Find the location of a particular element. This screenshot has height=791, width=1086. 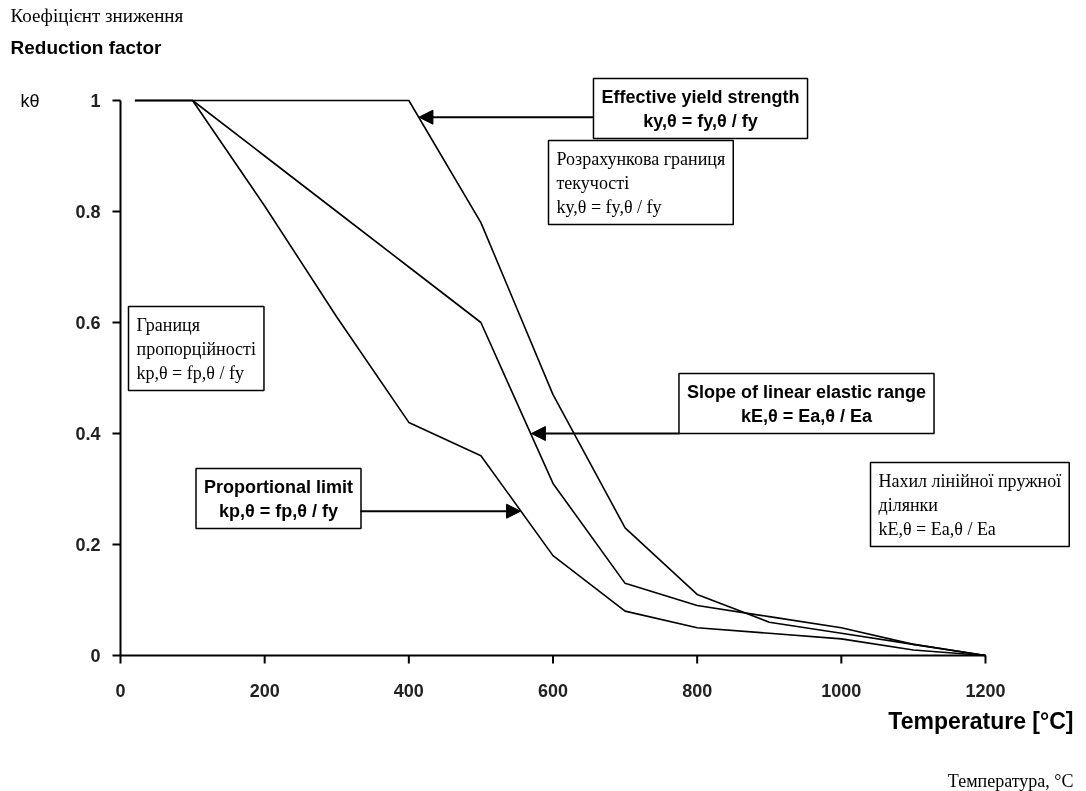

y-tick-label: 0 is located at coordinates (95, 656).